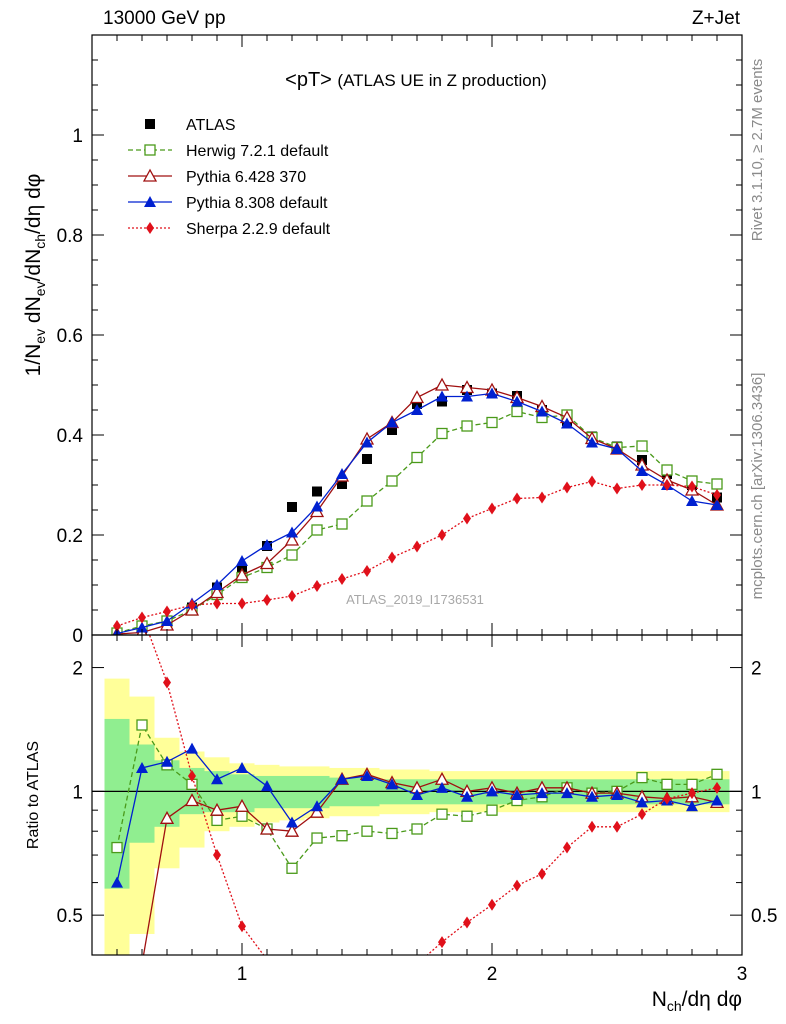 The image size is (786, 1024). Describe the element at coordinates (311, 80) in the screenshot. I see `chart-title-main: <pT>` at that location.